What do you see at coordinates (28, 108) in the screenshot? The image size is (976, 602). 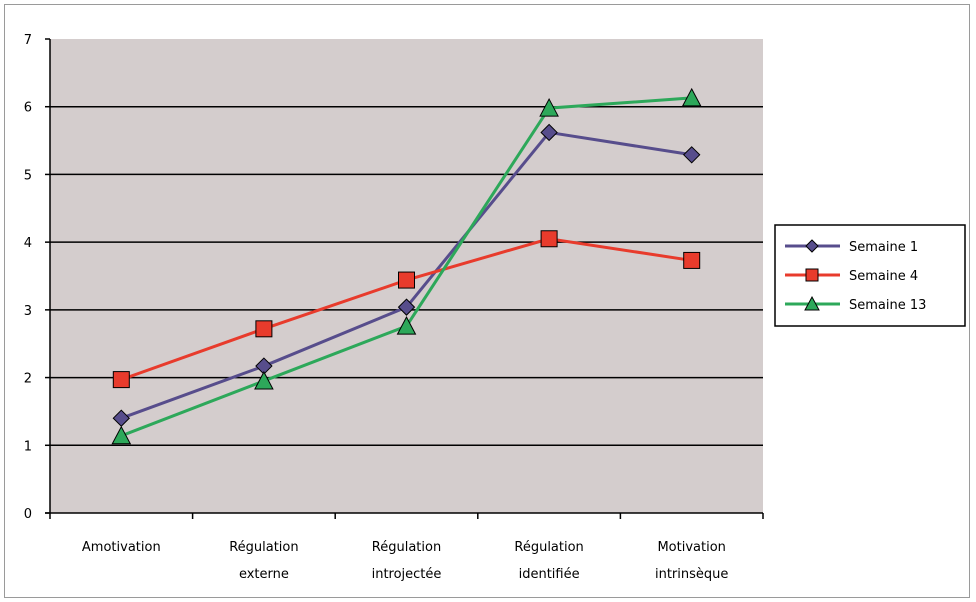 I see `y-tick-label: 6` at bounding box center [28, 108].